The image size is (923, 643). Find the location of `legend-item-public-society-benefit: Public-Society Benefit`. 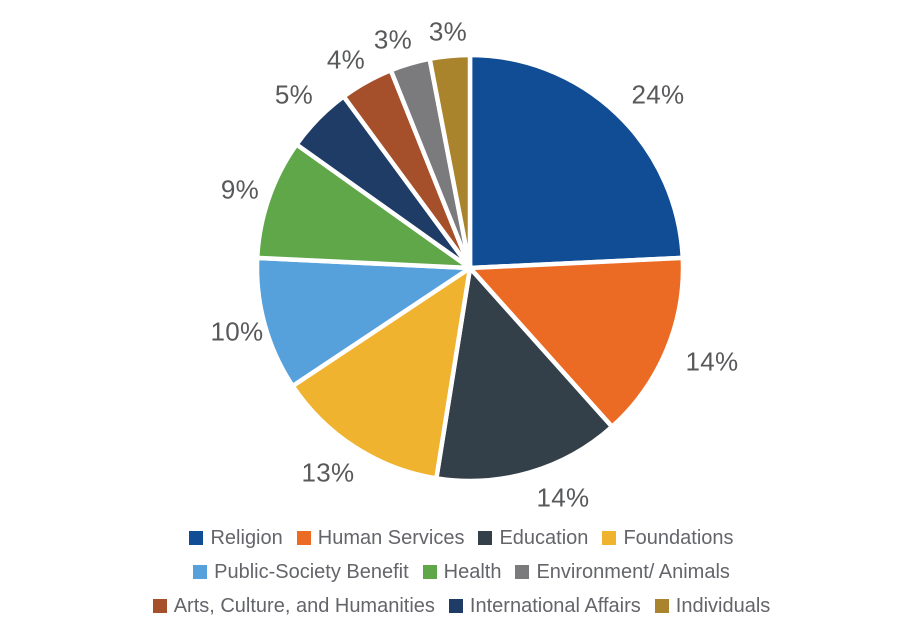

legend-item-public-society-benefit: Public-Society Benefit is located at coordinates (301, 572).